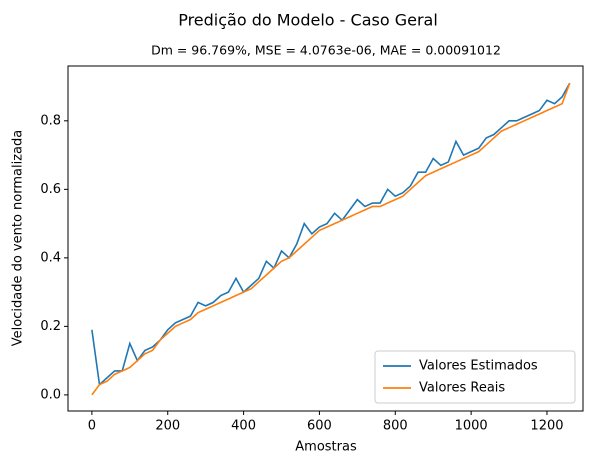  What do you see at coordinates (50, 394) in the screenshot?
I see `y-tick-label: 0.0` at bounding box center [50, 394].